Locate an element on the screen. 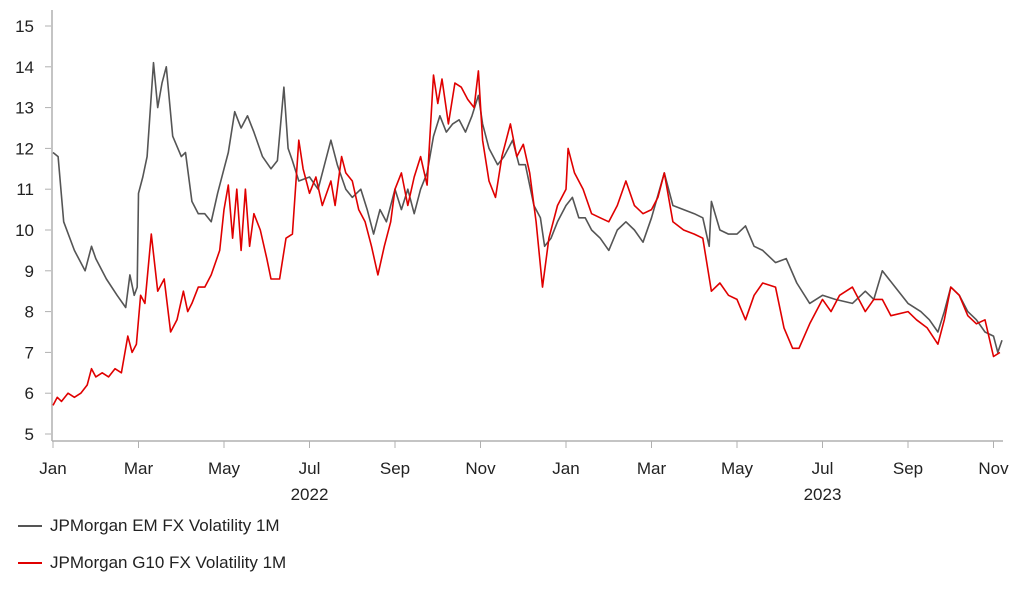 The height and width of the screenshot is (597, 1022). y-tick-label: 13 is located at coordinates (24, 108).